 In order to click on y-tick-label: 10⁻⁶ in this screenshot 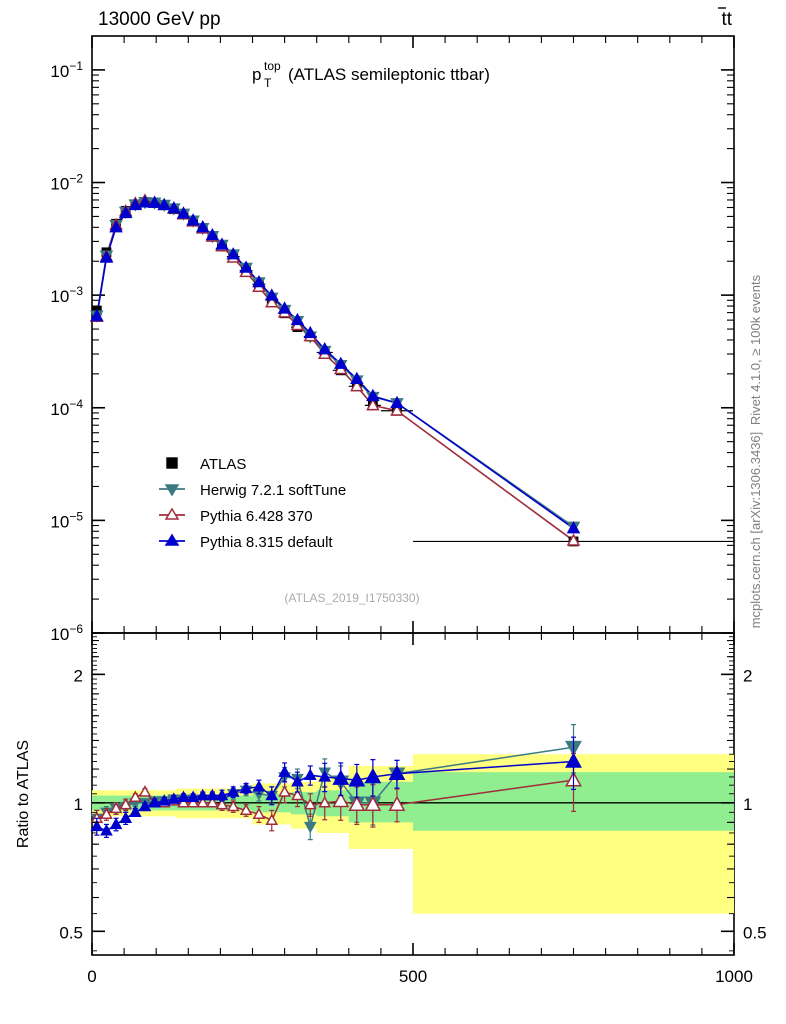, I will do `click(66, 633)`.